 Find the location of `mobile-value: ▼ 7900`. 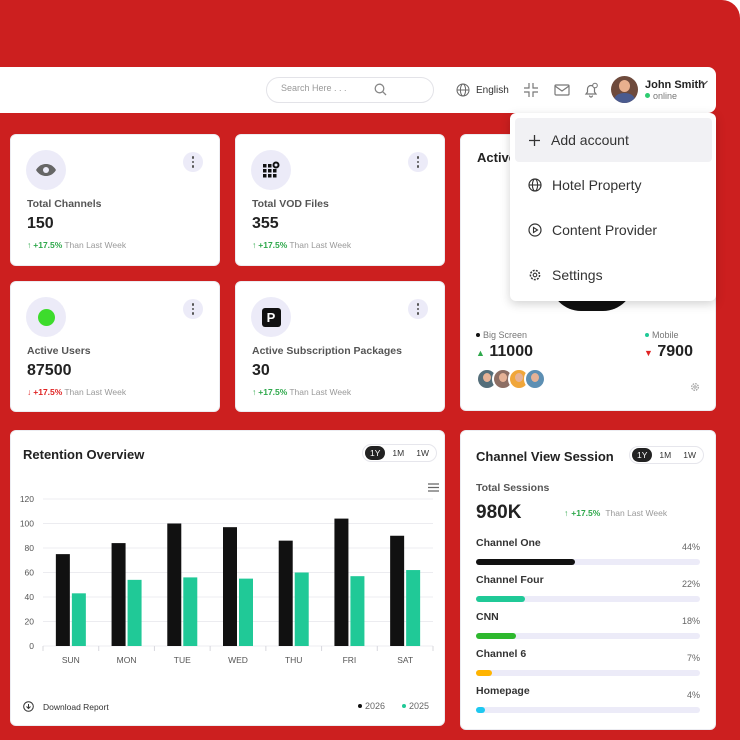

mobile-value: ▼ 7900 is located at coordinates (668, 351).